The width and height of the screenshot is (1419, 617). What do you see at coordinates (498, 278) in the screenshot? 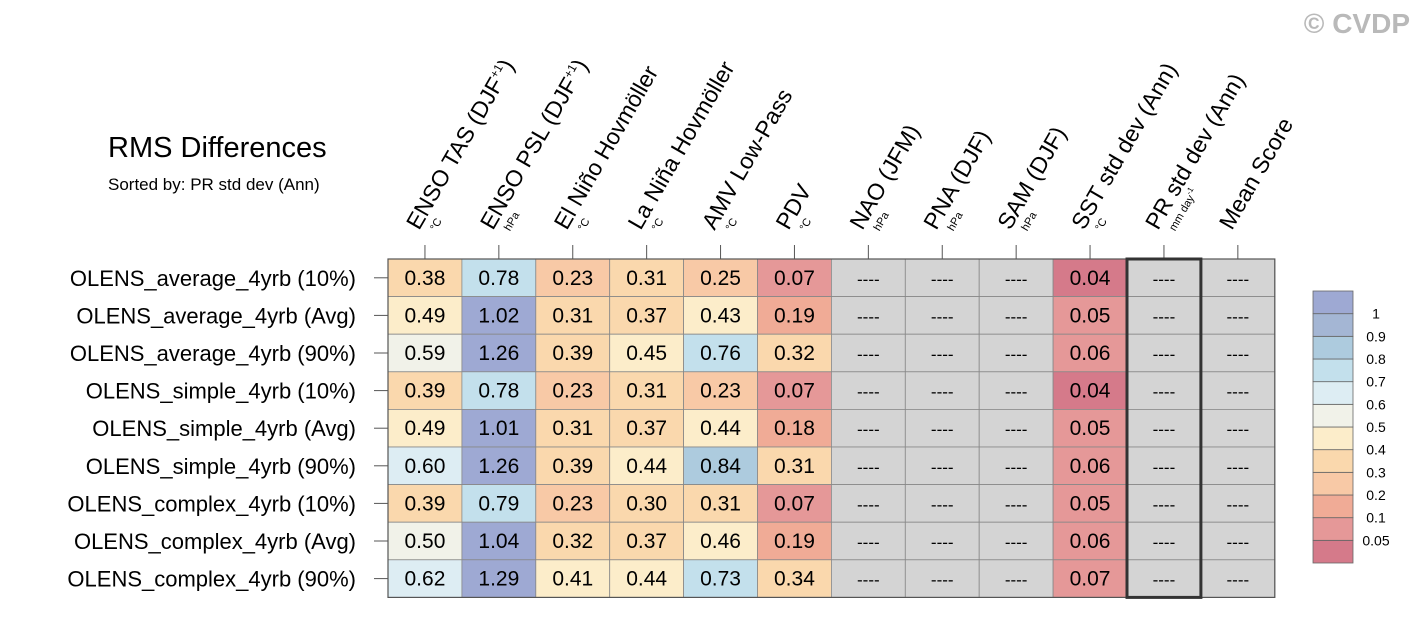
I see `cell-value-label: 0.78` at bounding box center [498, 278].